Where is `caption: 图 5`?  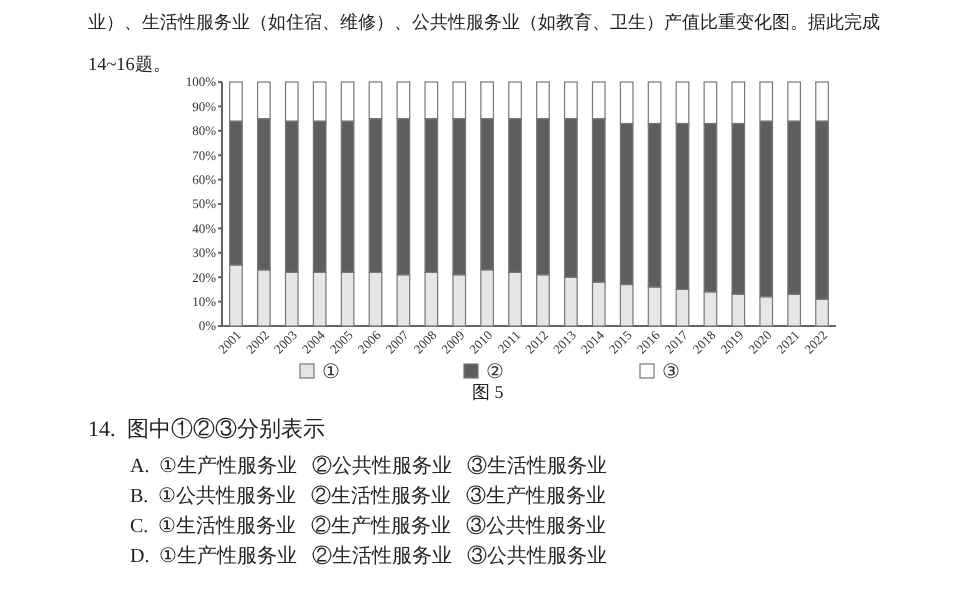
caption: 图 5 is located at coordinates (488, 393).